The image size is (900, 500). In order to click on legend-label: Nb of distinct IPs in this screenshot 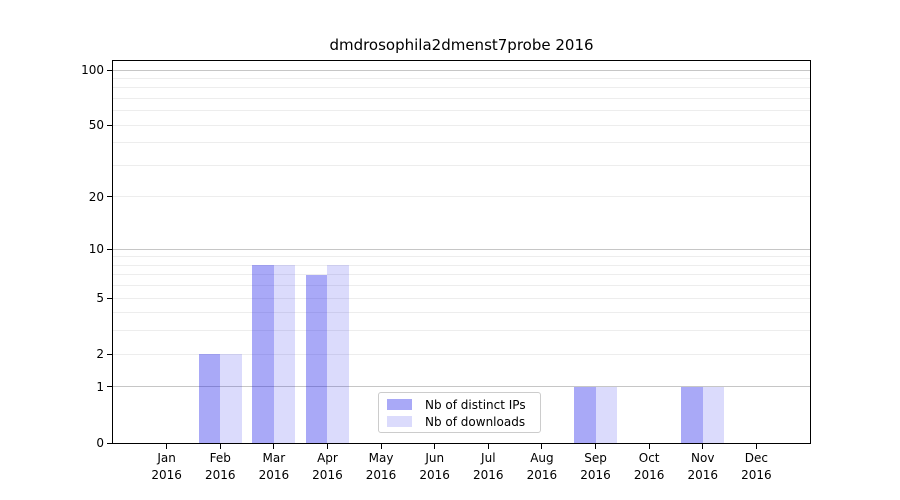, I will do `click(475, 404)`.